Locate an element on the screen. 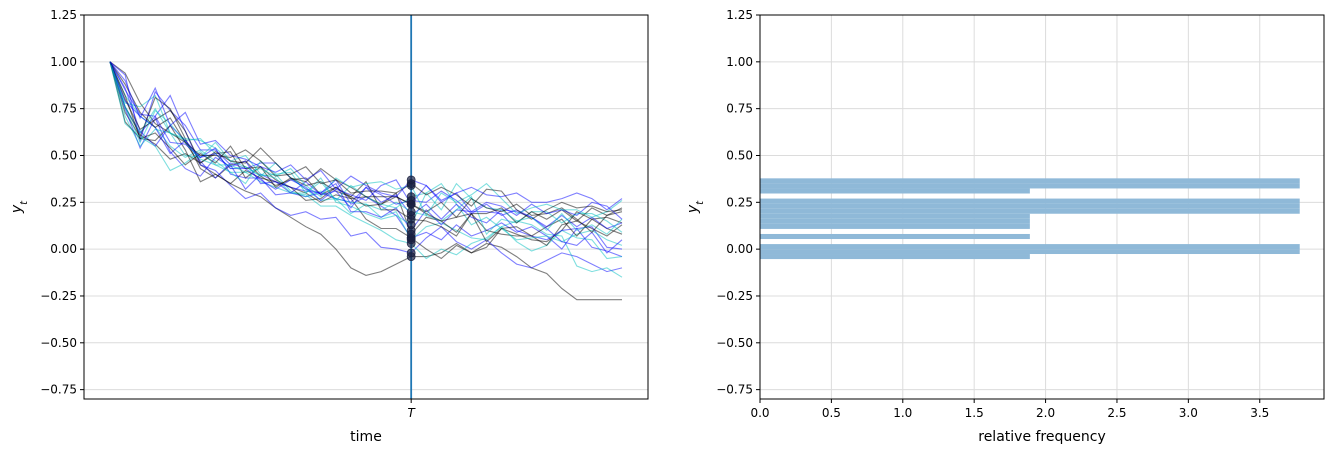 This screenshot has height=458, width=1333. right-y-tick-label: 1.00 is located at coordinates (739, 62).